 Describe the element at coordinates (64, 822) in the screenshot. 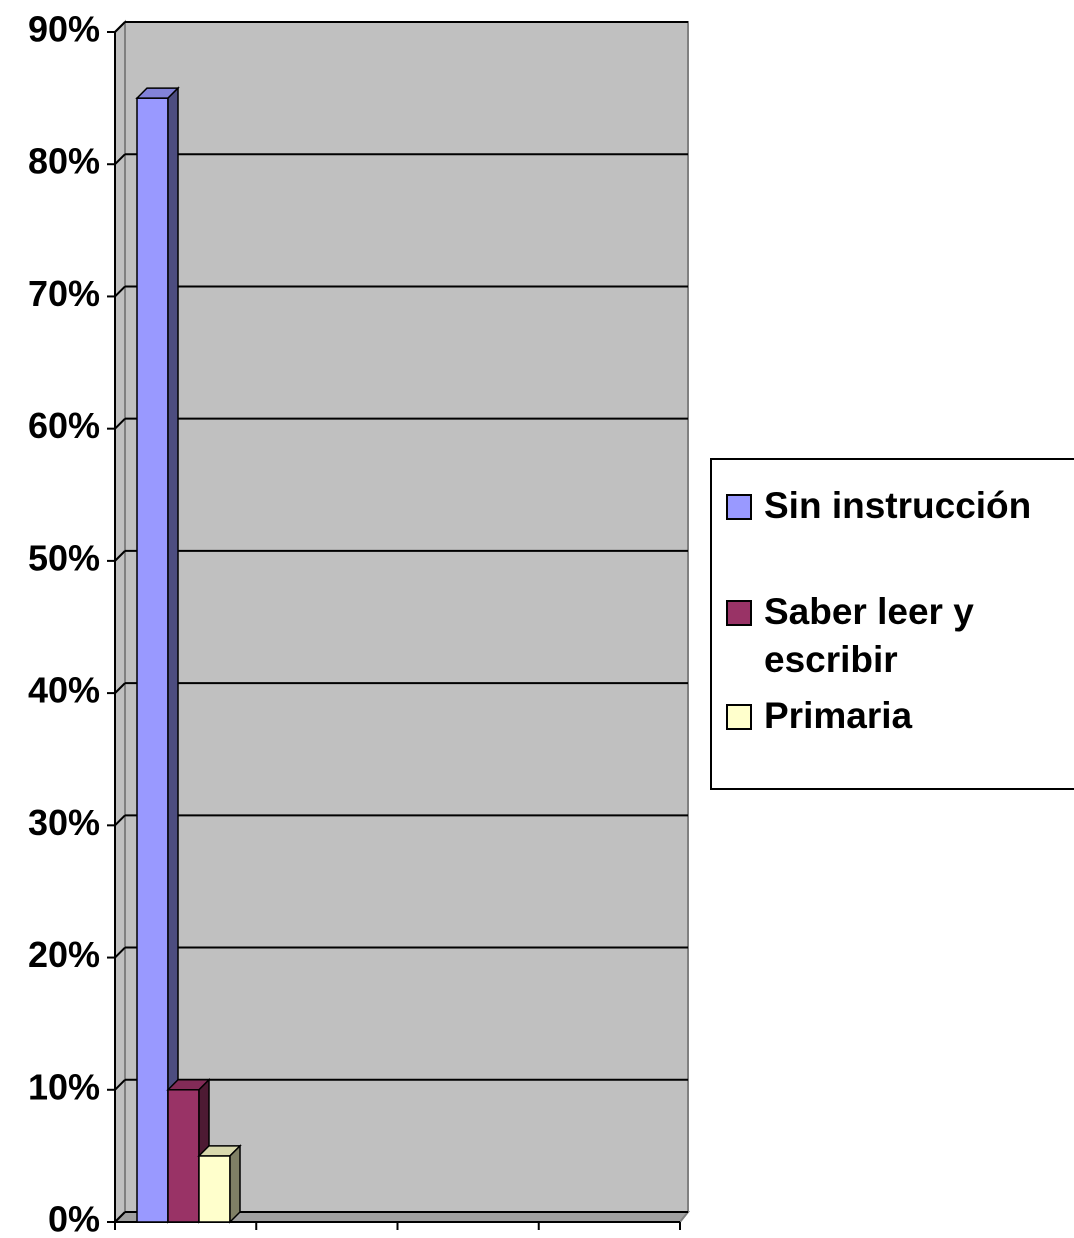

I see `y-tick-label: 30%` at that location.